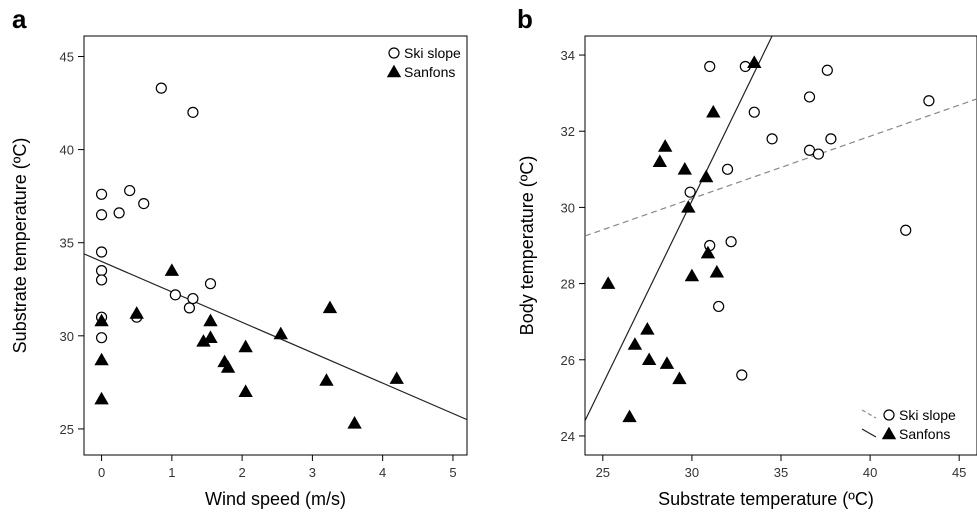 This screenshot has height=514, width=977. Describe the element at coordinates (781, 472) in the screenshot. I see `x-tick-label: 35` at that location.